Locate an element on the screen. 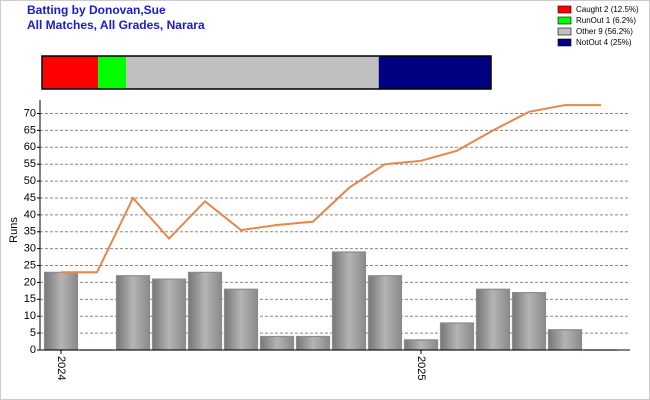  y-tick-label: 0 is located at coordinates (33, 350).